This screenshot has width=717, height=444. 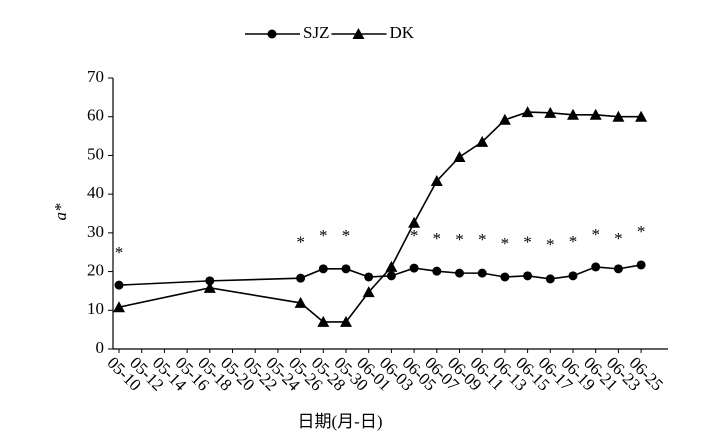 I want to click on y-tick-label: 40, so click(x=95, y=192).